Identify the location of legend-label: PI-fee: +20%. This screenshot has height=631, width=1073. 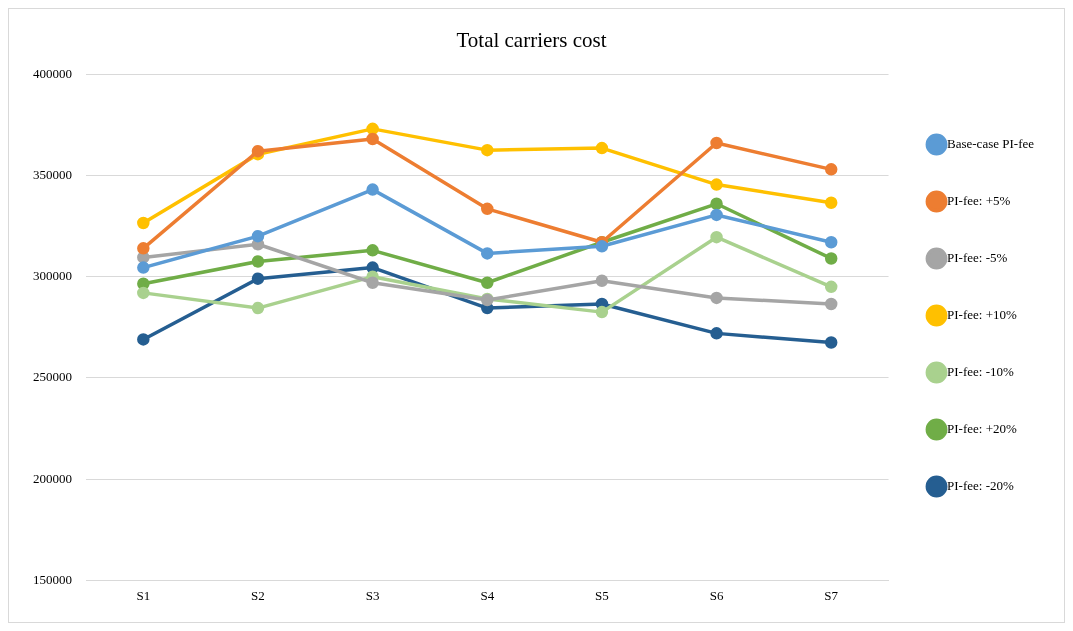
(982, 428).